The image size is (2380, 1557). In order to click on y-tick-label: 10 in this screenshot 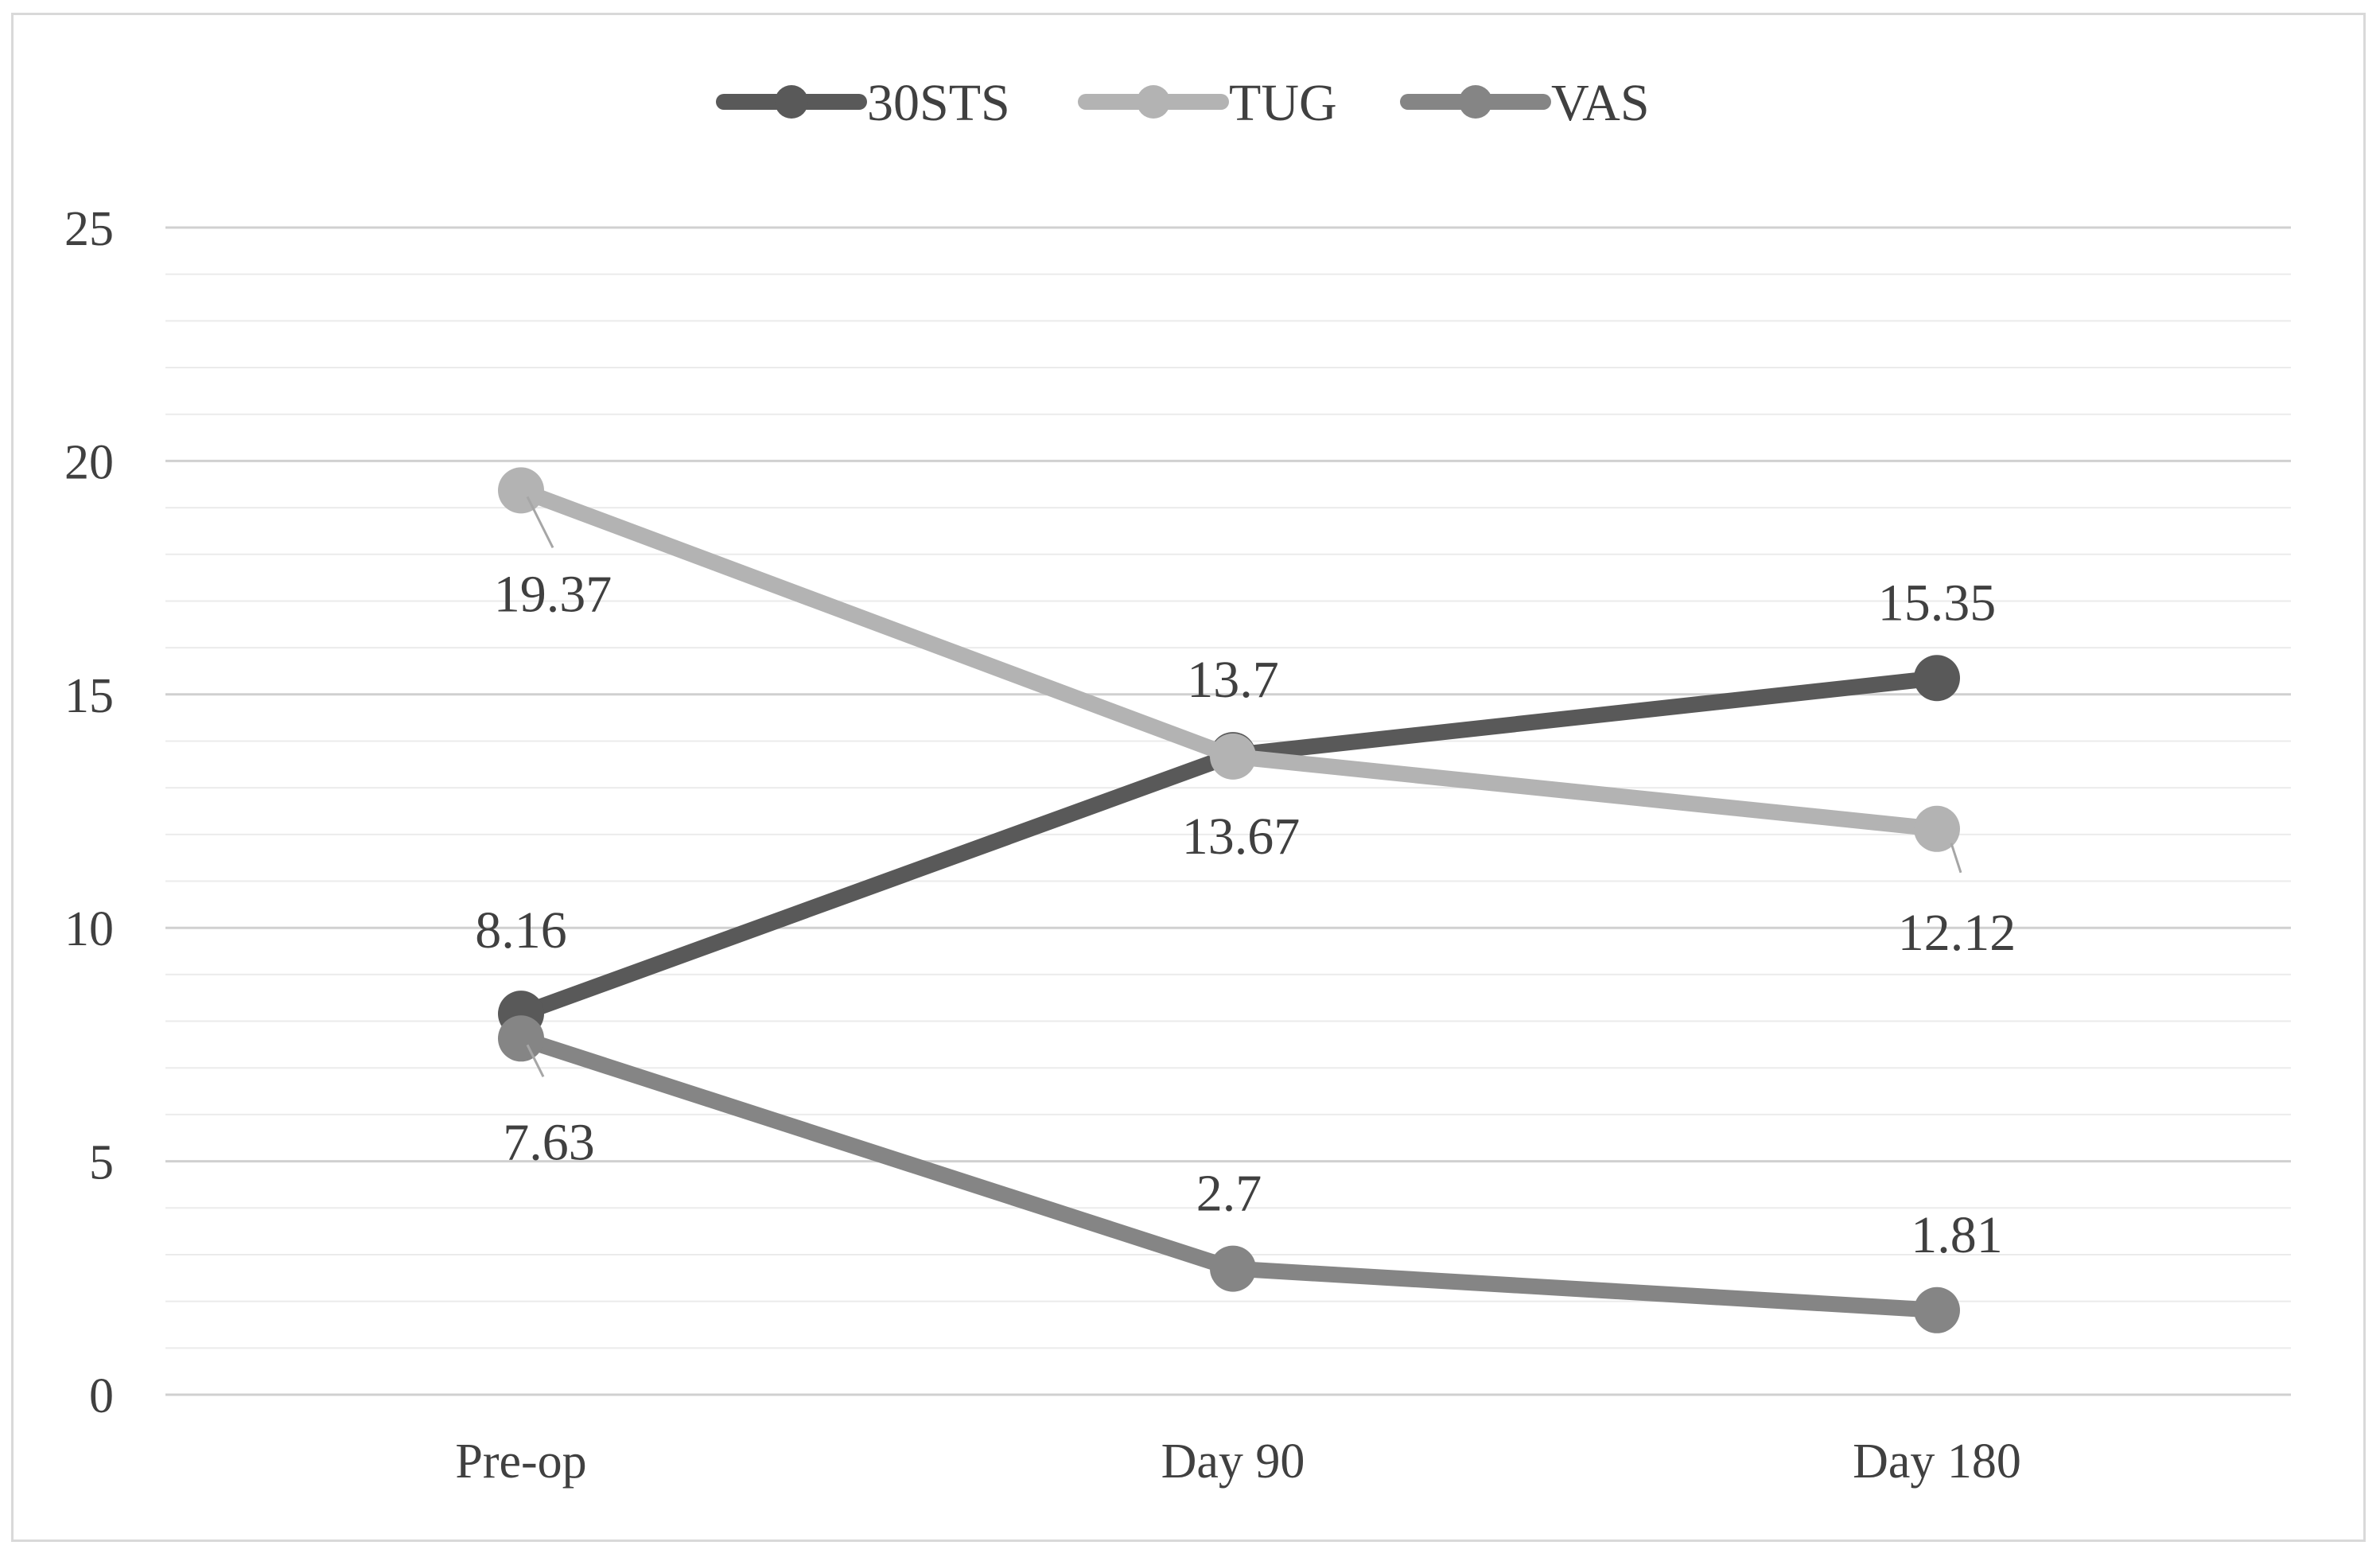, I will do `click(89, 929)`.